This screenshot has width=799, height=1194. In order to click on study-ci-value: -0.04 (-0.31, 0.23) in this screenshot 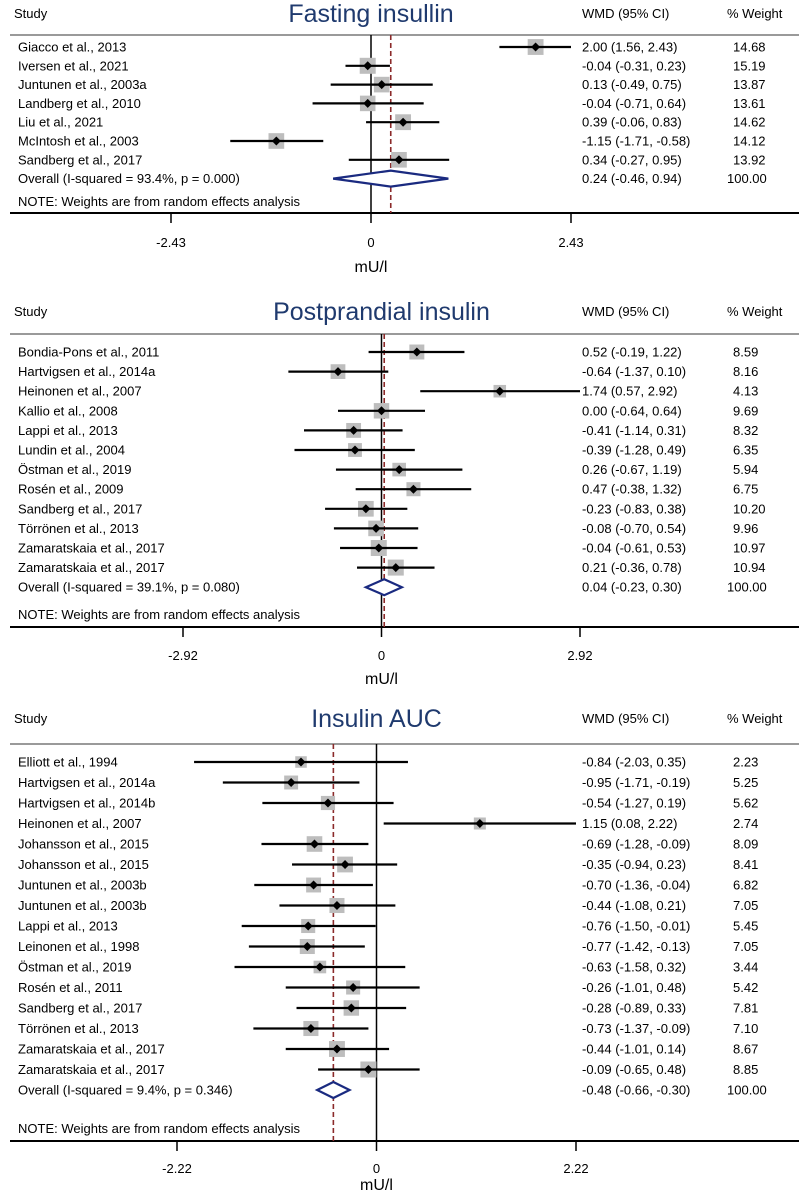, I will do `click(634, 65)`.